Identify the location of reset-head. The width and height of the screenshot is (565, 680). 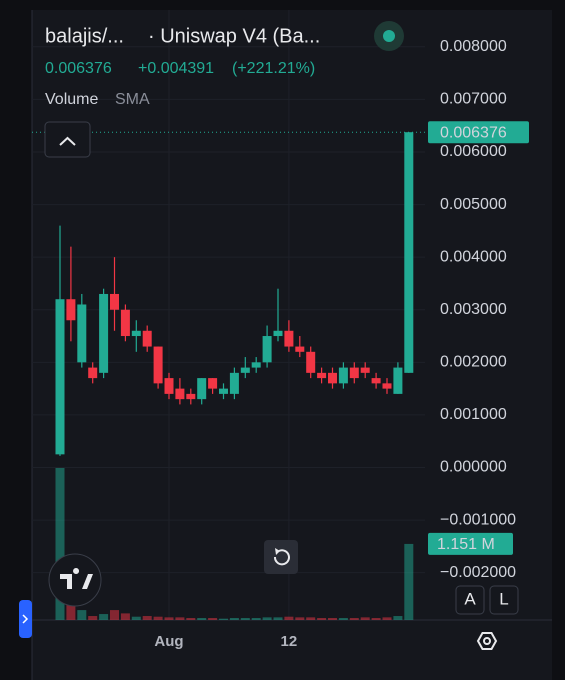
(277, 551).